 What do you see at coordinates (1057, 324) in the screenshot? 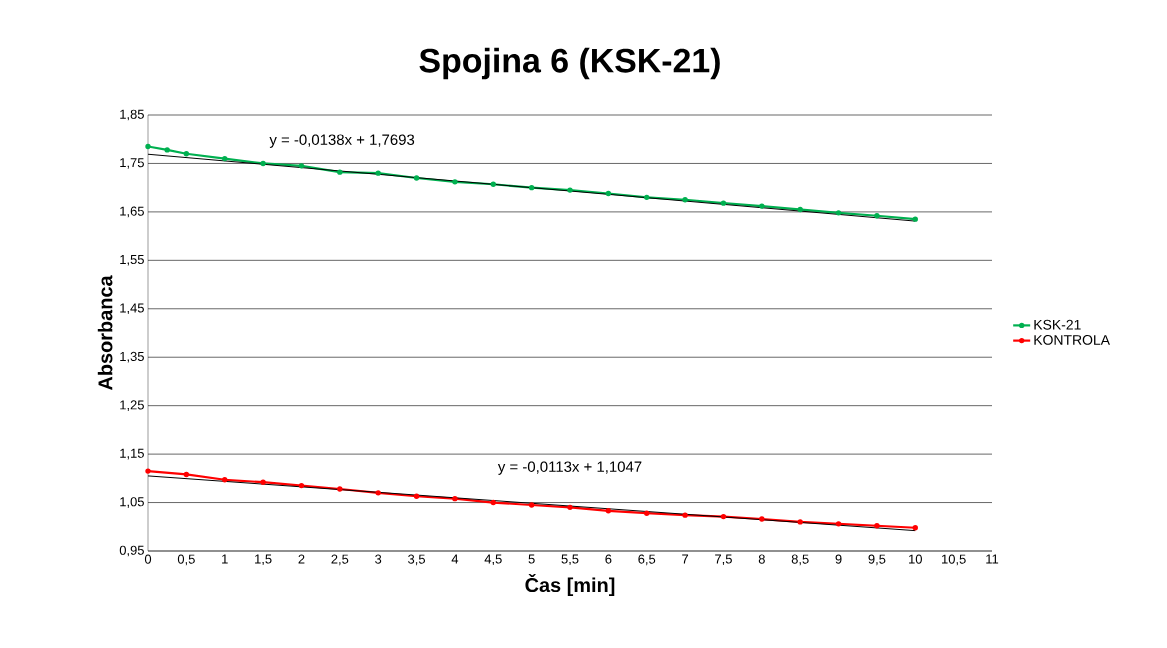
I see `legend-label: KSK-21` at bounding box center [1057, 324].